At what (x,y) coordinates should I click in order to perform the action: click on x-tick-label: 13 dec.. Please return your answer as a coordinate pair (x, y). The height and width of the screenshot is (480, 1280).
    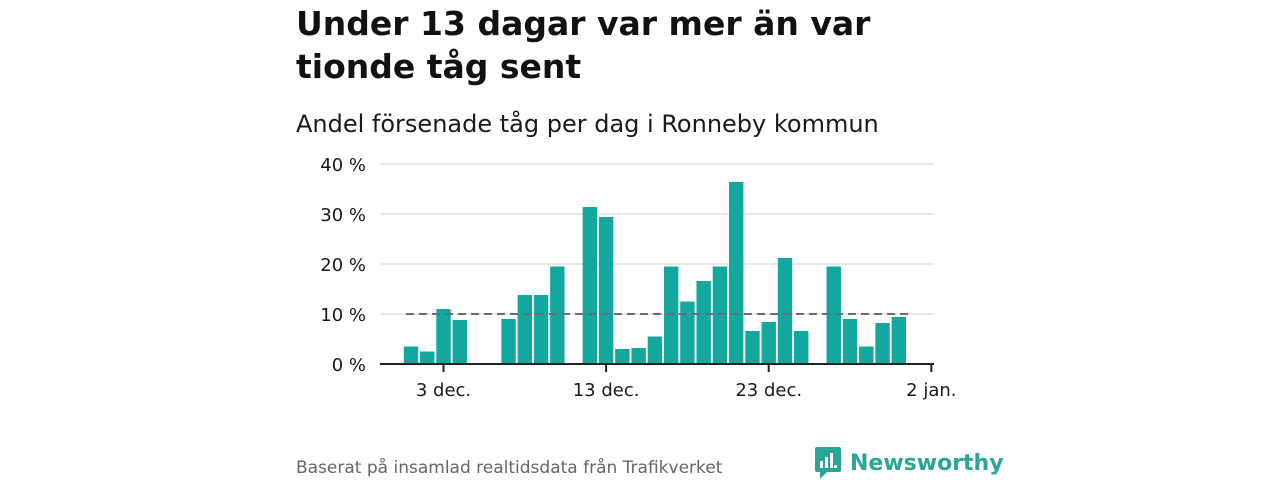
    Looking at the image, I should click on (606, 390).